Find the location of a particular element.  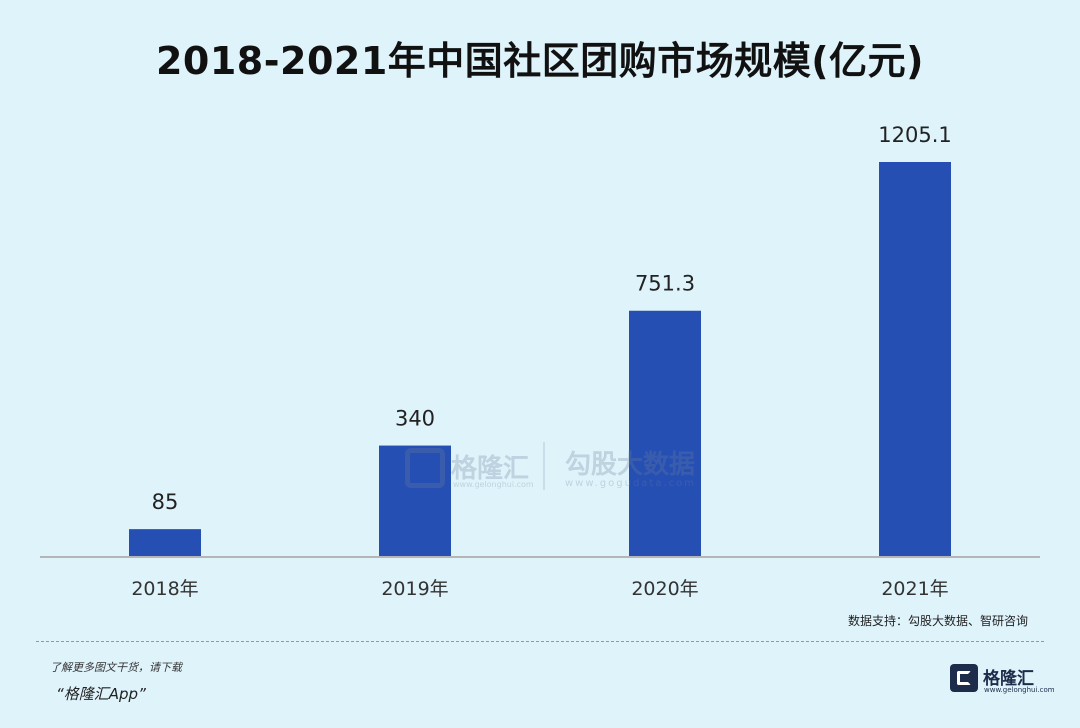

logo-site: www.gelonghui.com is located at coordinates (1019, 690).